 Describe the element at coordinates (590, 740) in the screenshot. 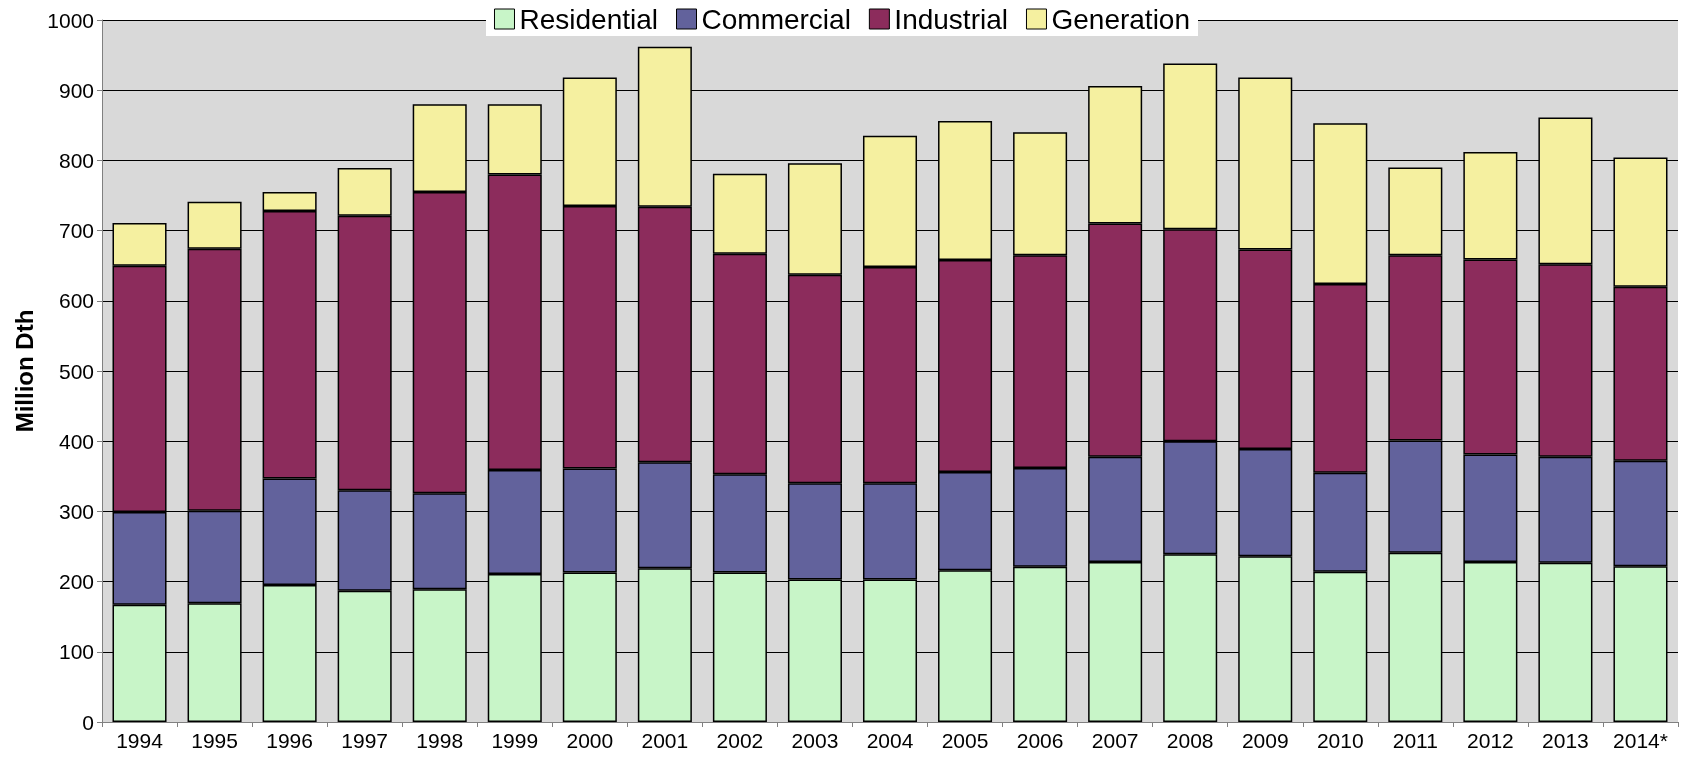

I see `x-tick-label: 2000` at that location.